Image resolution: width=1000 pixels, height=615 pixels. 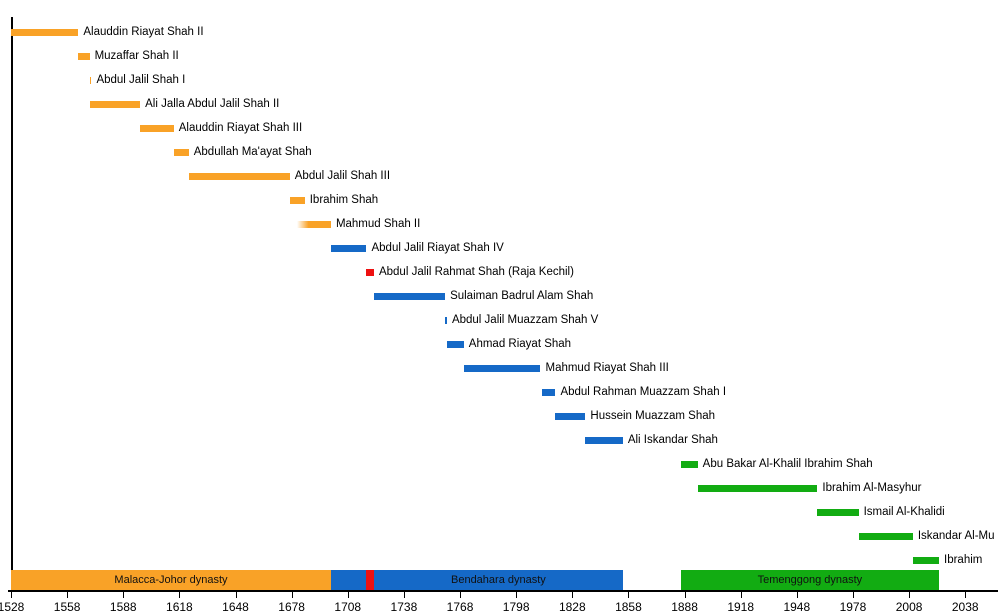 What do you see at coordinates (12, 304) in the screenshot?
I see `y-axis-line` at bounding box center [12, 304].